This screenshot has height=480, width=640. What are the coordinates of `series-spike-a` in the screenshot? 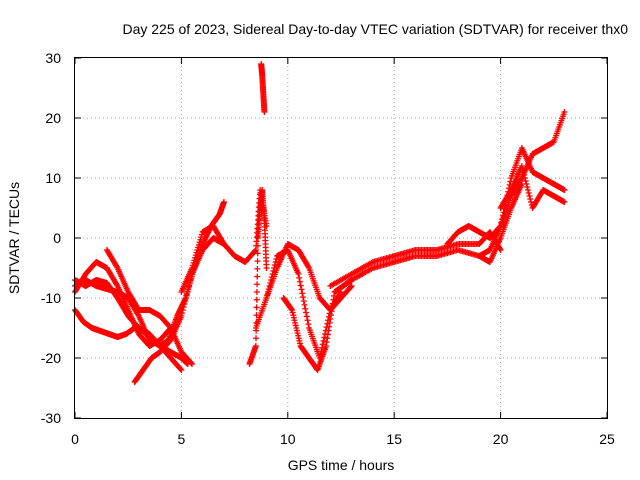 It's located at (258, 277).